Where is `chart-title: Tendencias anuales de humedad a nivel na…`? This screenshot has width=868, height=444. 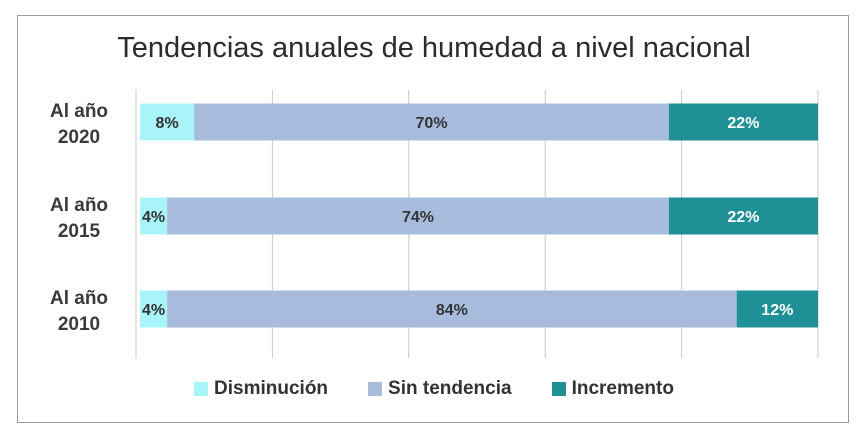
chart-title: Tendencias anuales de humedad a nivel na… is located at coordinates (434, 48).